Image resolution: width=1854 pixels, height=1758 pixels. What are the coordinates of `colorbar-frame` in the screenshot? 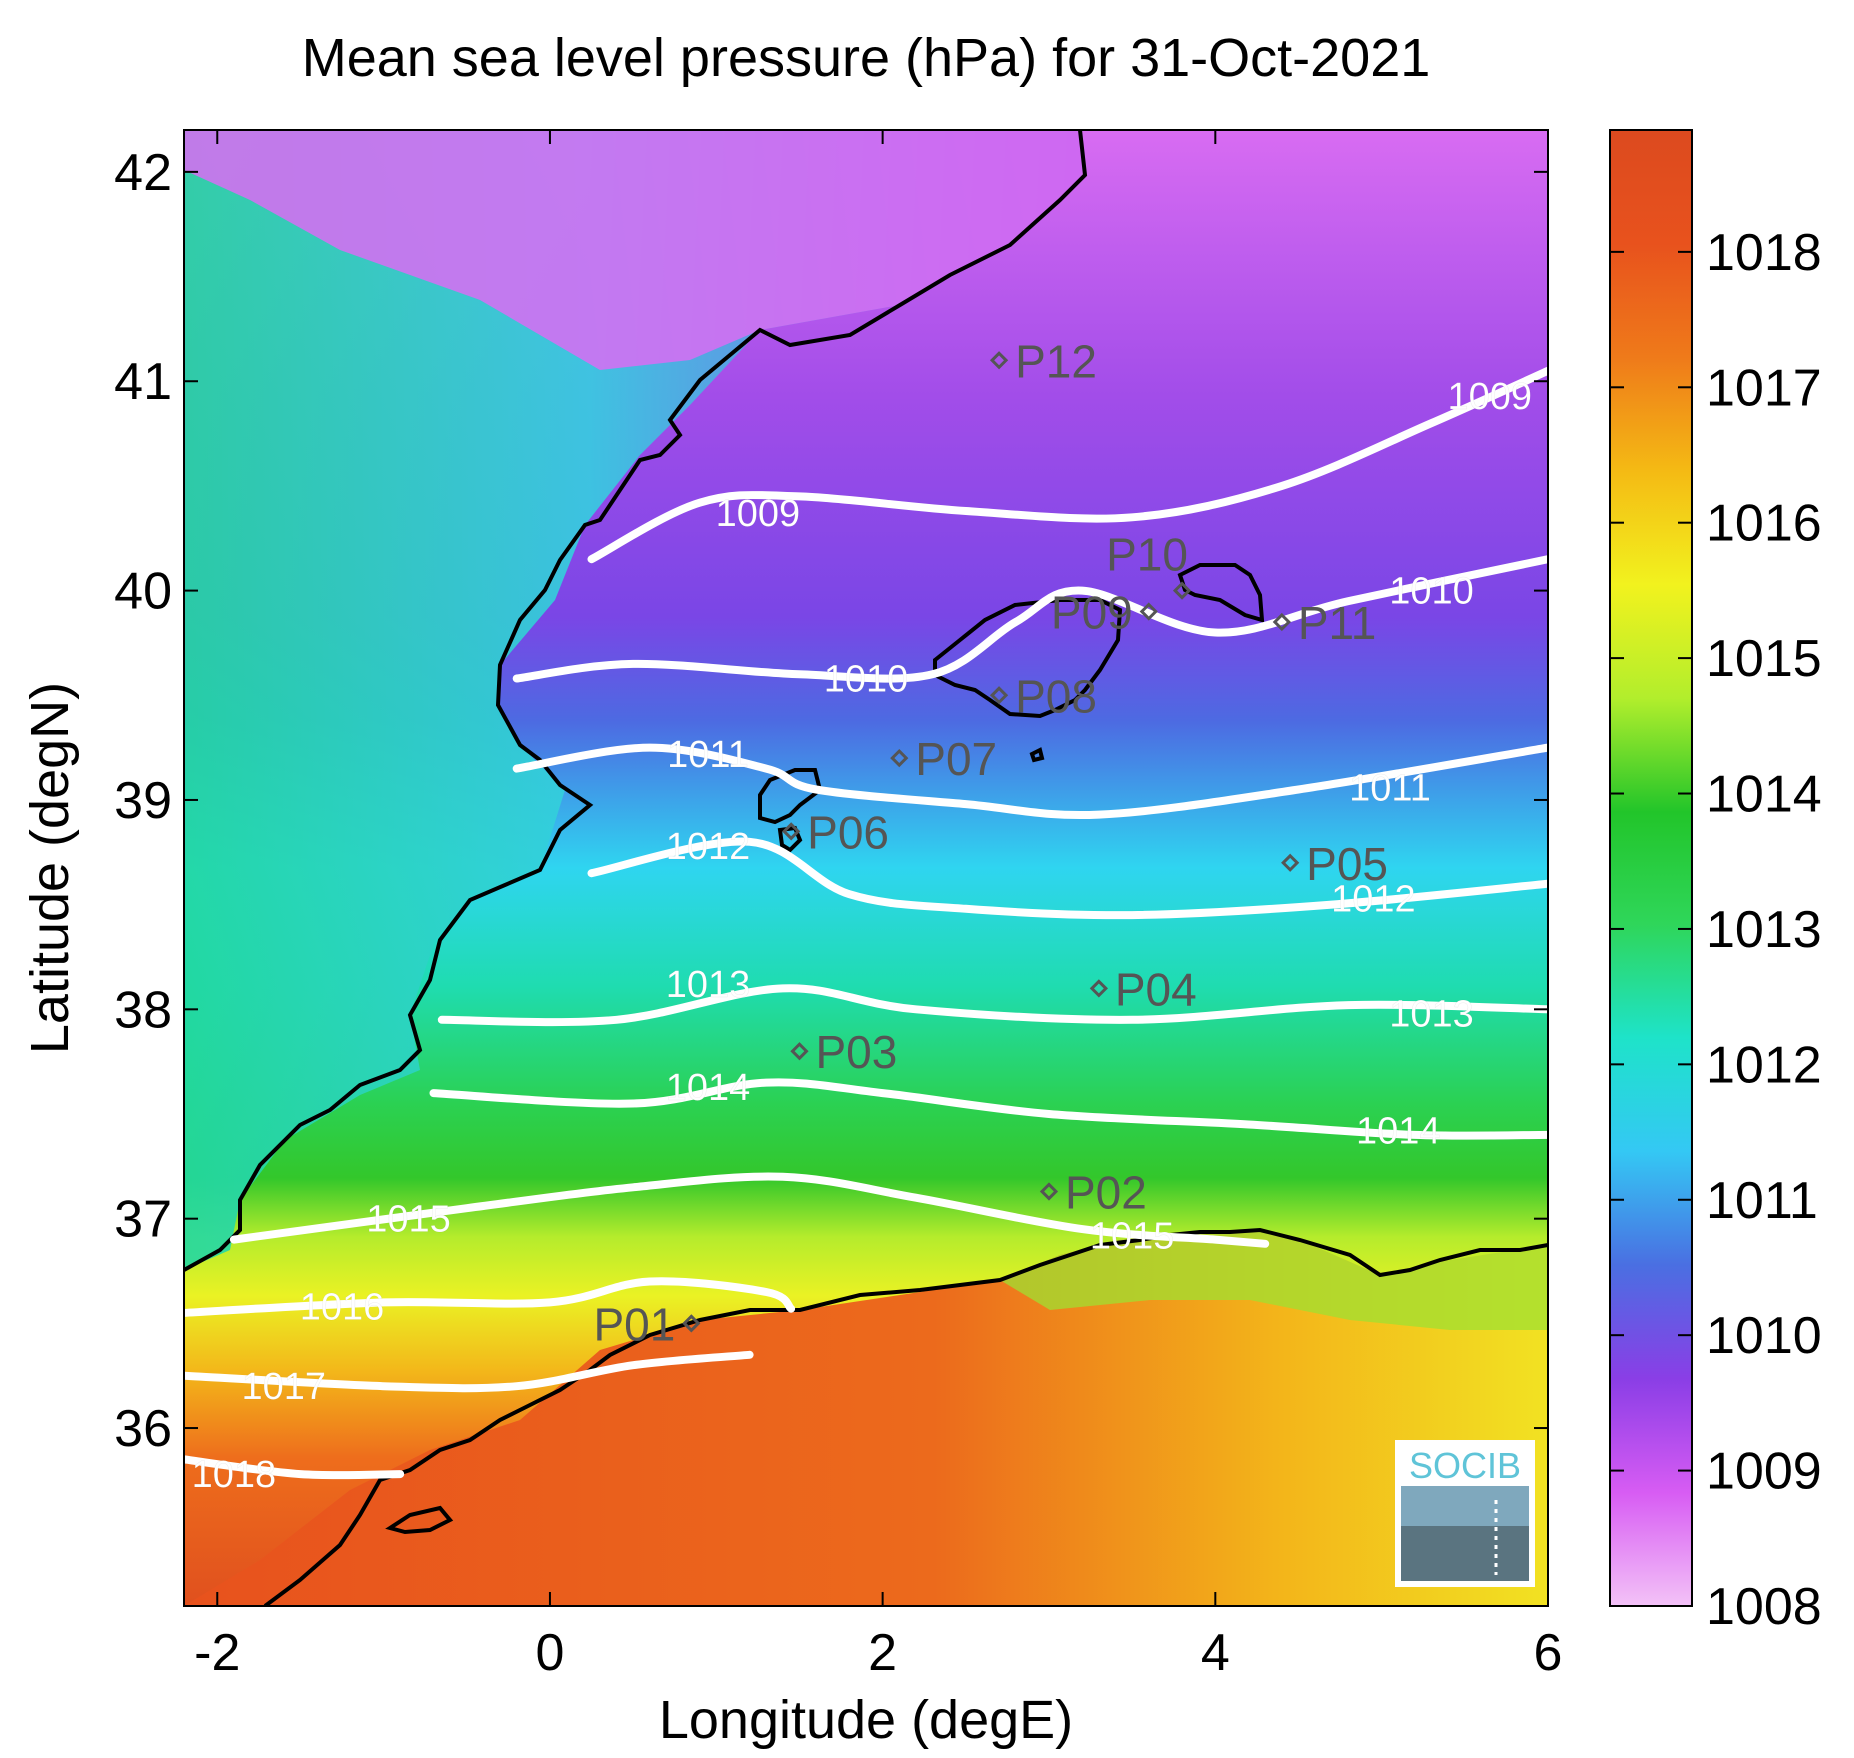 It's located at (1651, 868).